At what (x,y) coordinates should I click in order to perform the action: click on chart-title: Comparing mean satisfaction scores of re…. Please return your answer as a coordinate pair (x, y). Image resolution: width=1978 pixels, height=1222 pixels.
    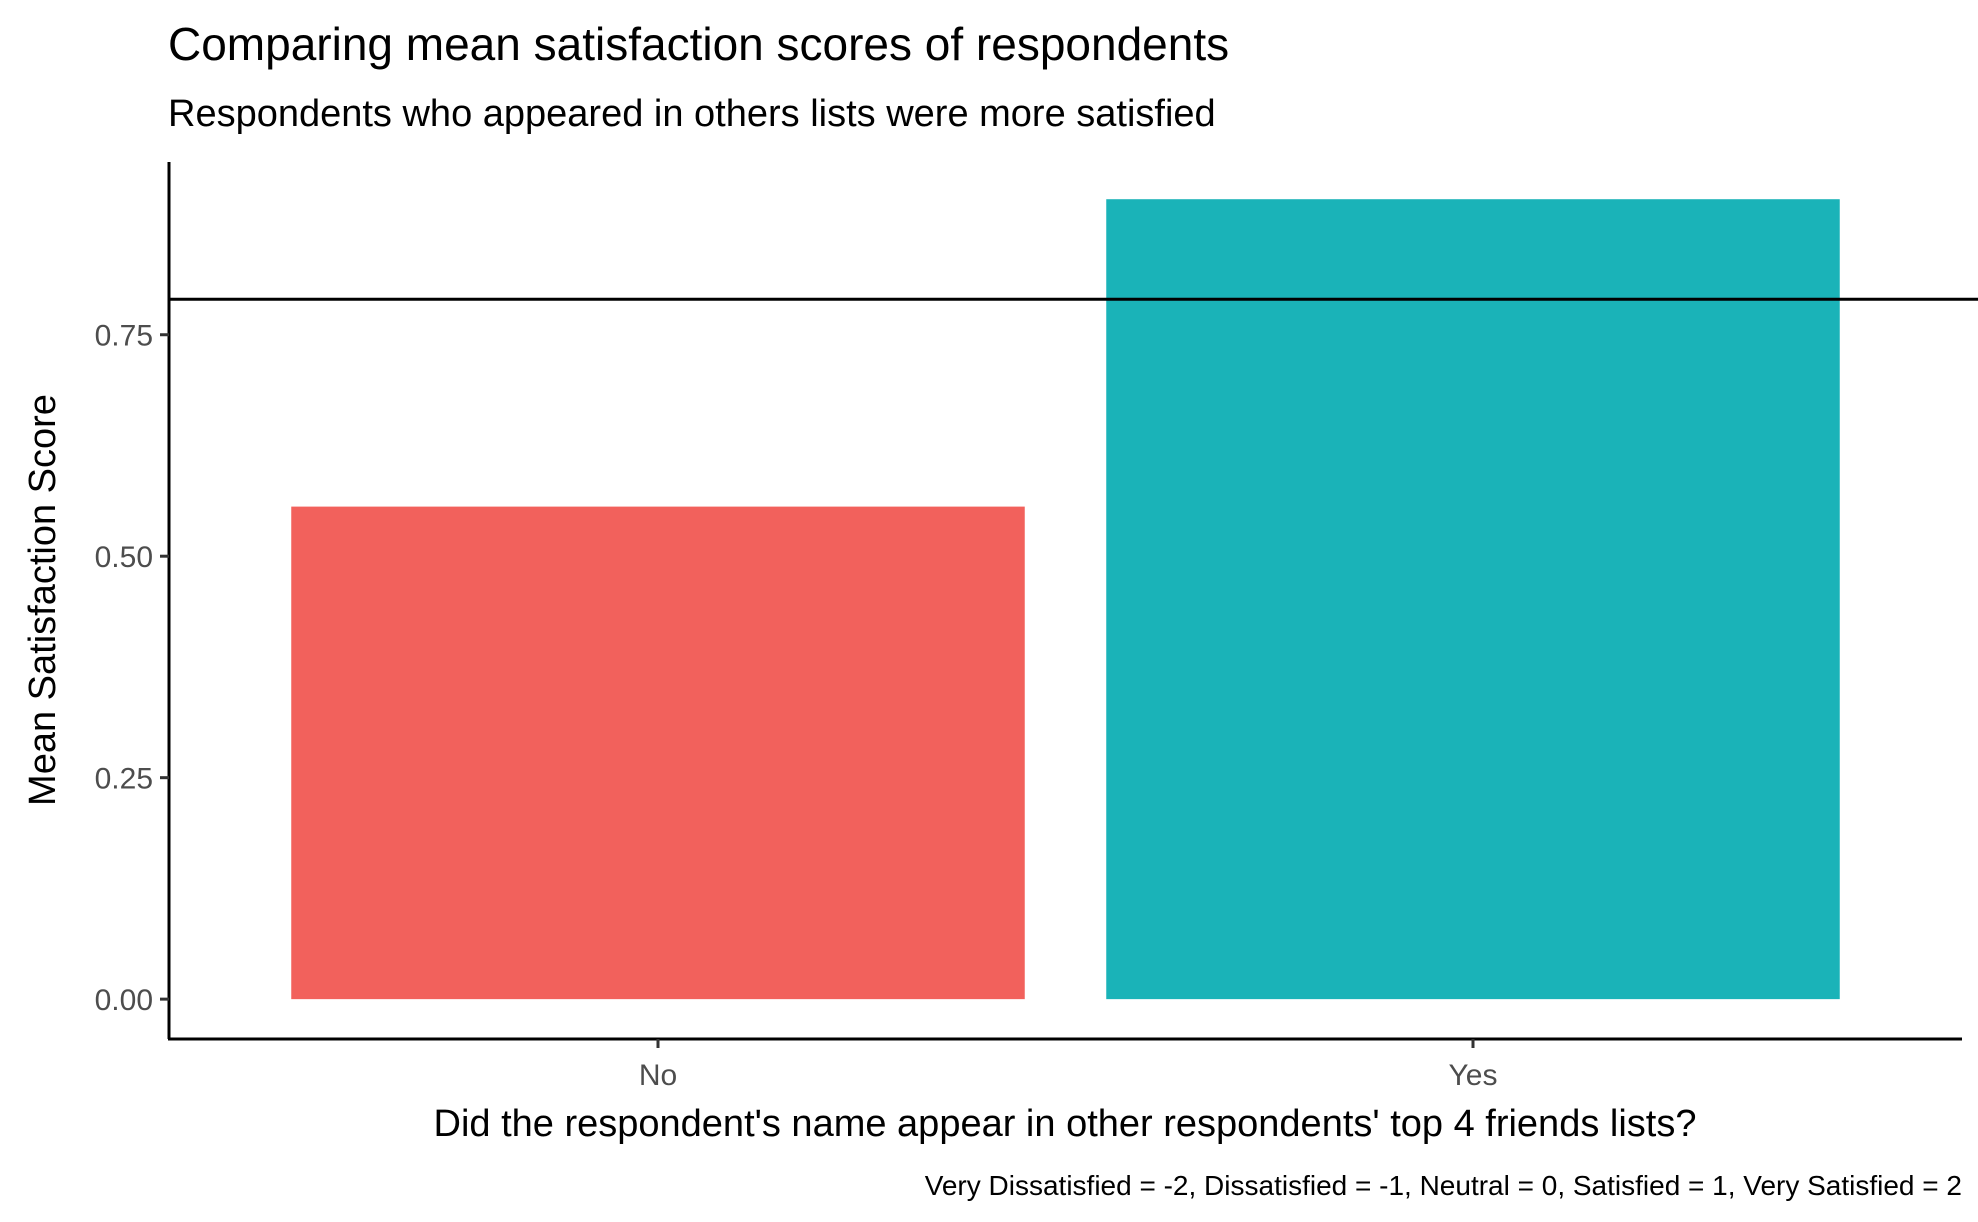
    Looking at the image, I should click on (698, 44).